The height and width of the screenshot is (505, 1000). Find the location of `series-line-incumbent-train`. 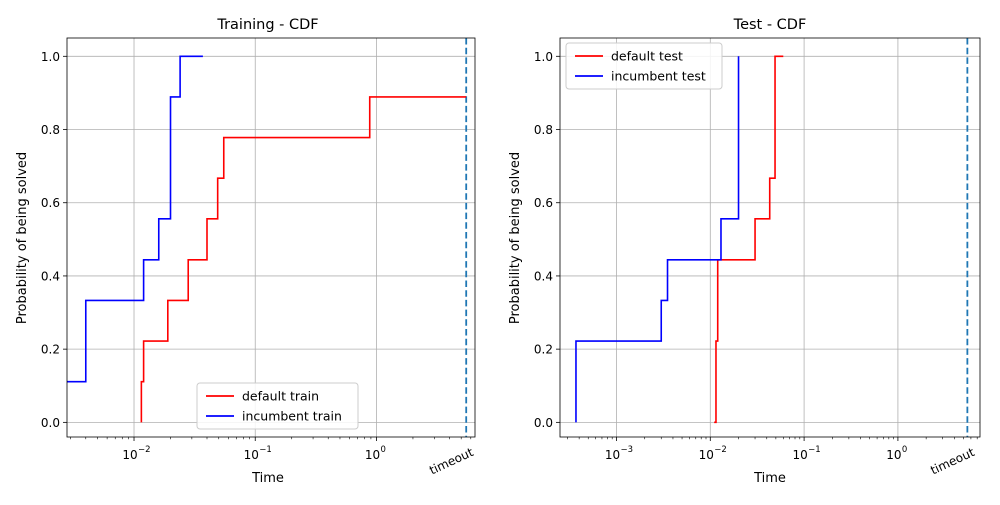

series-line-incumbent-train is located at coordinates (135, 219).